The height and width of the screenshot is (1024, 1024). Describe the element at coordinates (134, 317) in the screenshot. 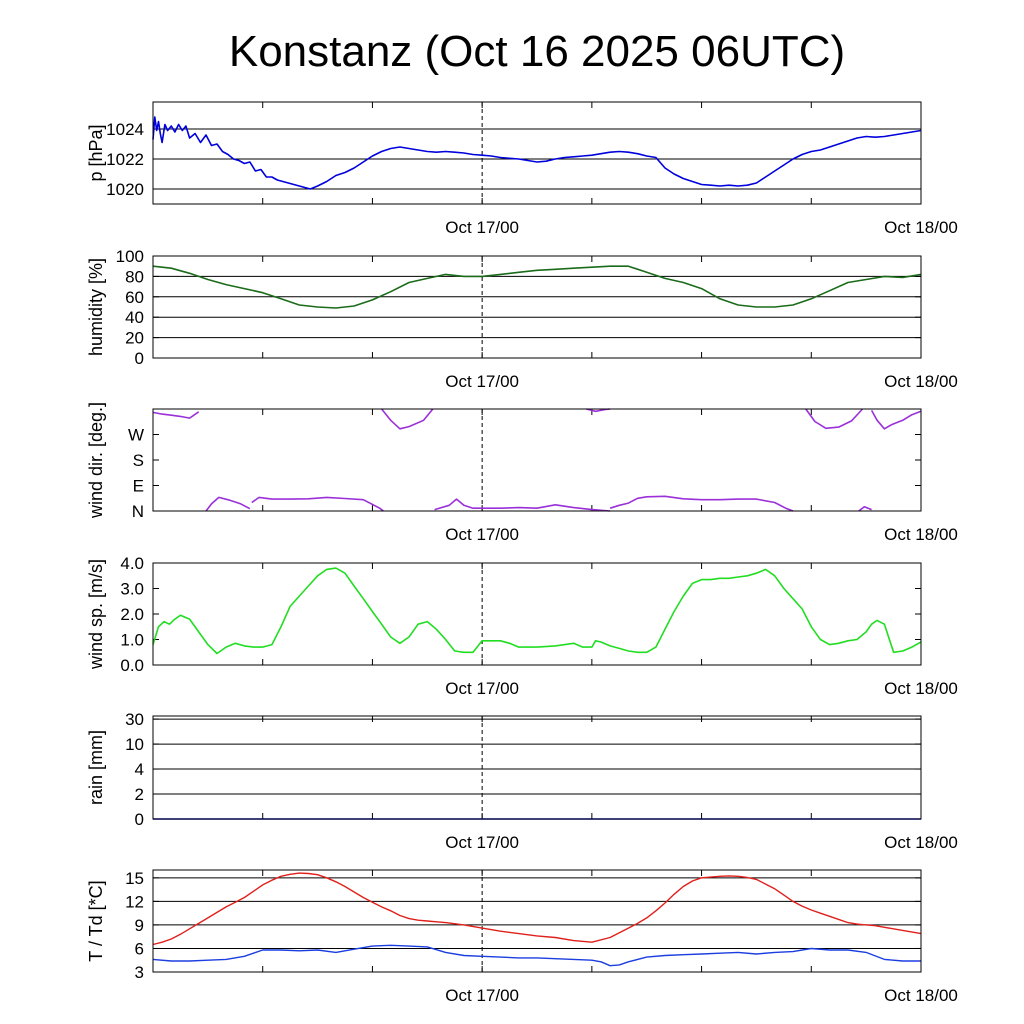

I see `y-tick-label: 40` at that location.